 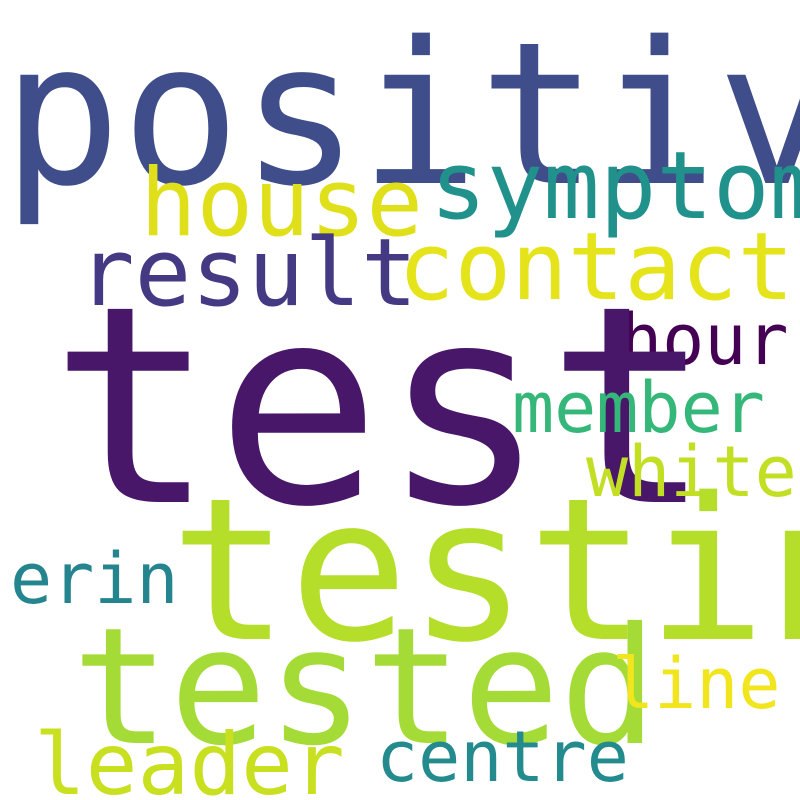 What do you see at coordinates (502, 757) in the screenshot?
I see `word-centre: centre` at bounding box center [502, 757].